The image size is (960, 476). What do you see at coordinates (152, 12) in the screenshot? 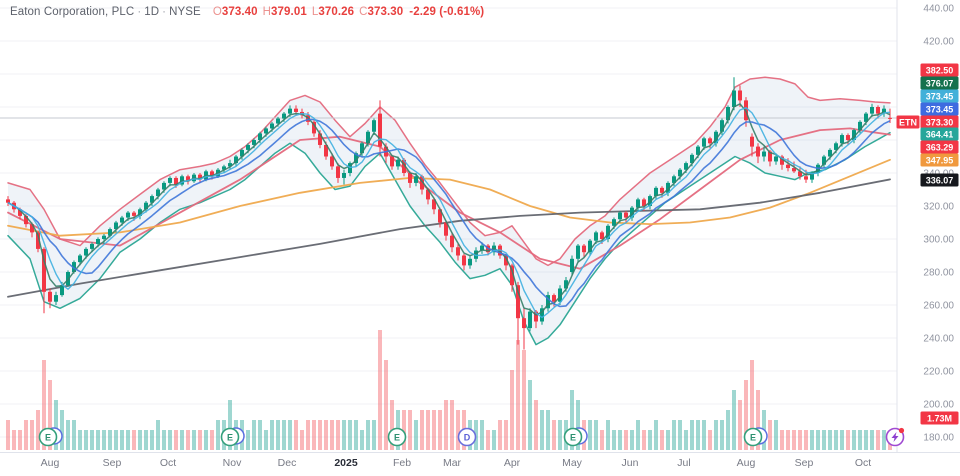
I see `timeframe: 1D` at bounding box center [152, 12].